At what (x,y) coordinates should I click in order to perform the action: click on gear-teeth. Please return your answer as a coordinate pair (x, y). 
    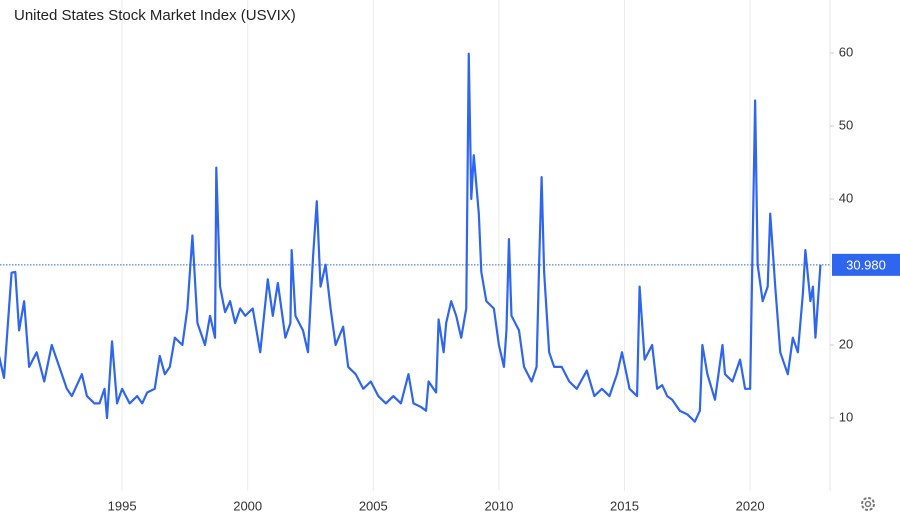
    Looking at the image, I should click on (868, 504).